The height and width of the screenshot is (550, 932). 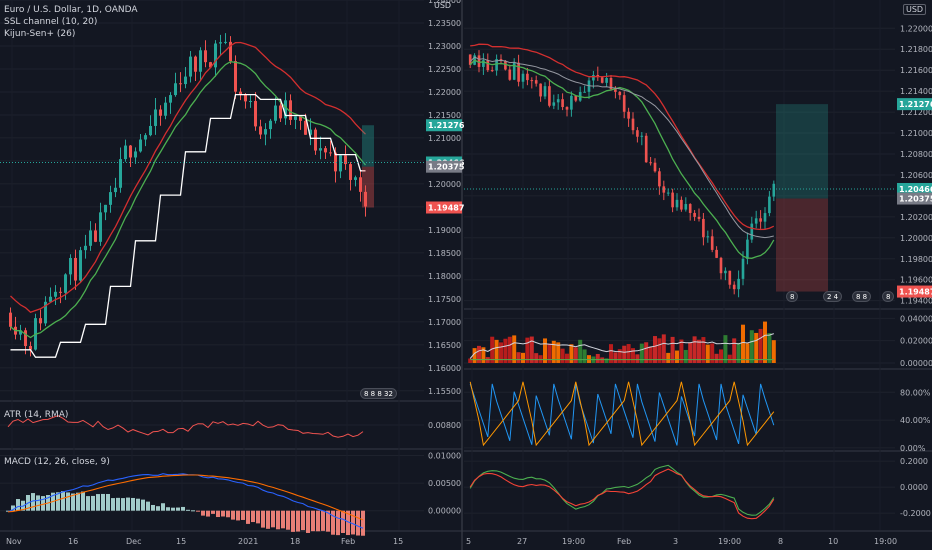 I want to click on macd-label: MACD (12, 26, close, 9), so click(x=57, y=462).